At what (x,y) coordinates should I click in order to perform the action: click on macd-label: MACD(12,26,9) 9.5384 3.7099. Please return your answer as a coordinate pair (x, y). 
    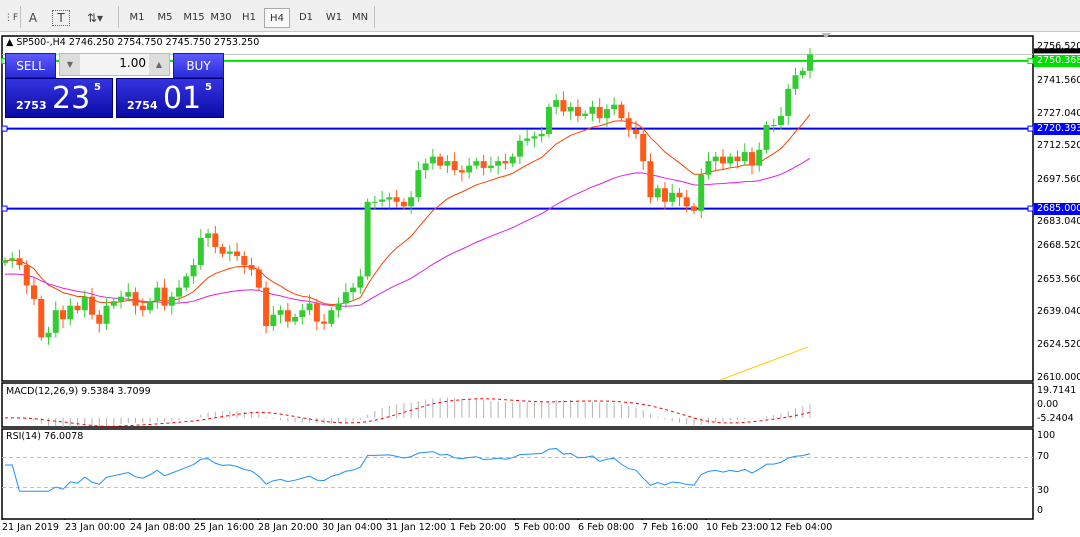
    Looking at the image, I should click on (78, 391).